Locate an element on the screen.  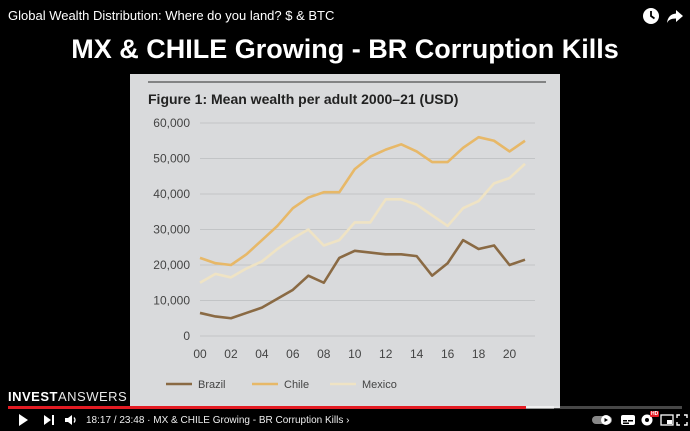
next-icon is located at coordinates (49, 420).